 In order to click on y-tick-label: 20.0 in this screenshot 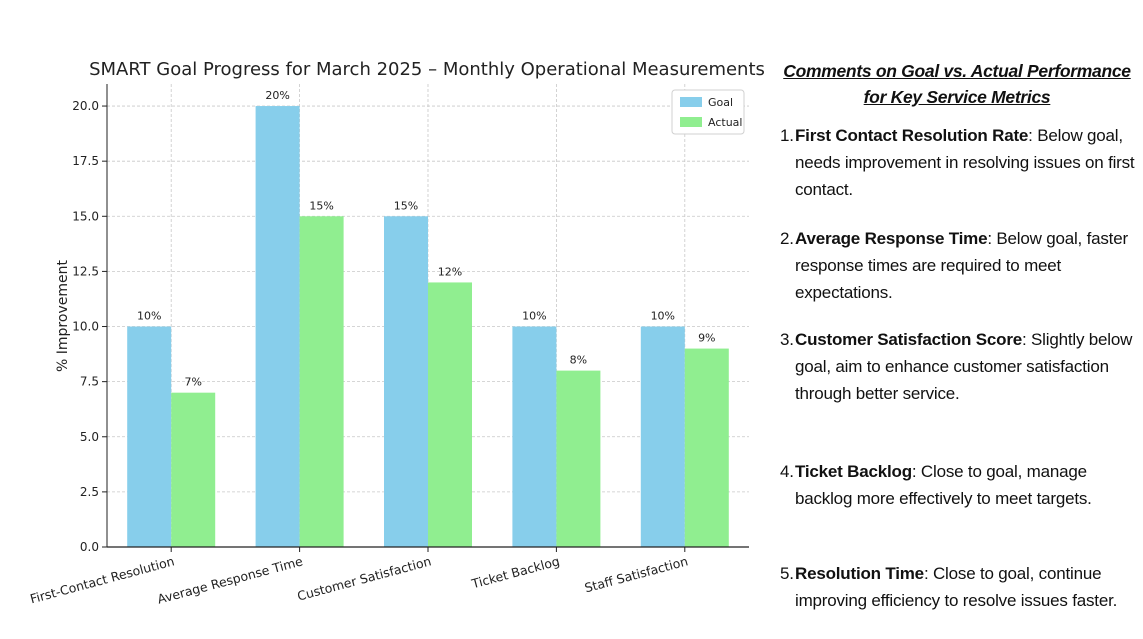, I will do `click(85, 106)`.